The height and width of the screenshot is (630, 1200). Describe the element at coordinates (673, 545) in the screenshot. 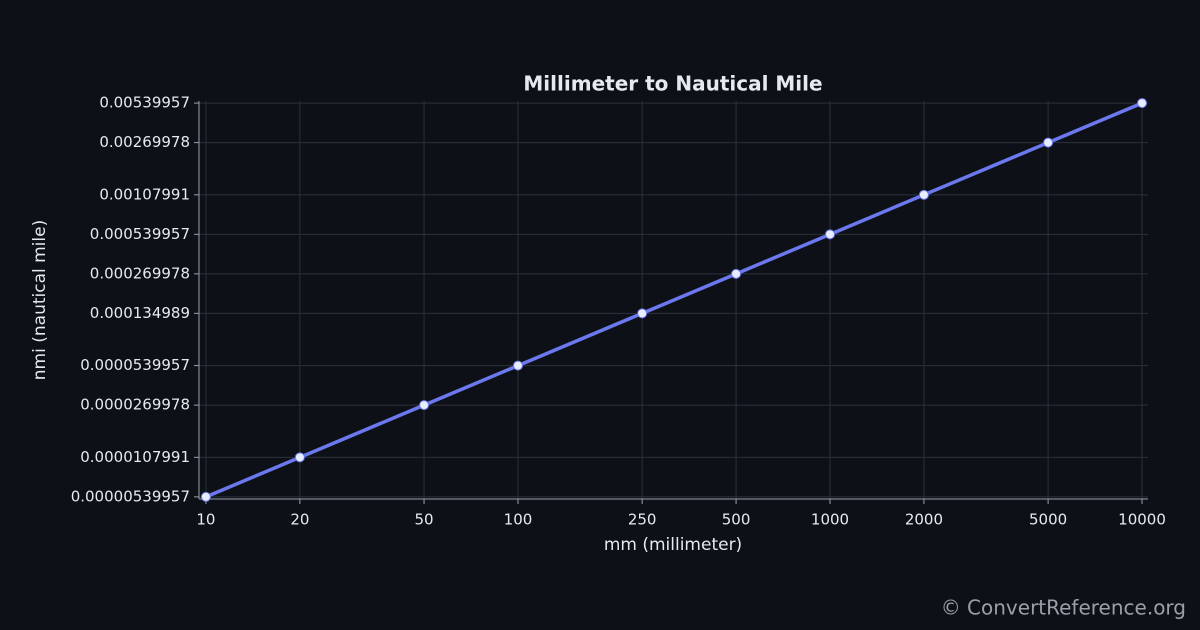

I see `x-axis-label: mm (millimeter)` at that location.